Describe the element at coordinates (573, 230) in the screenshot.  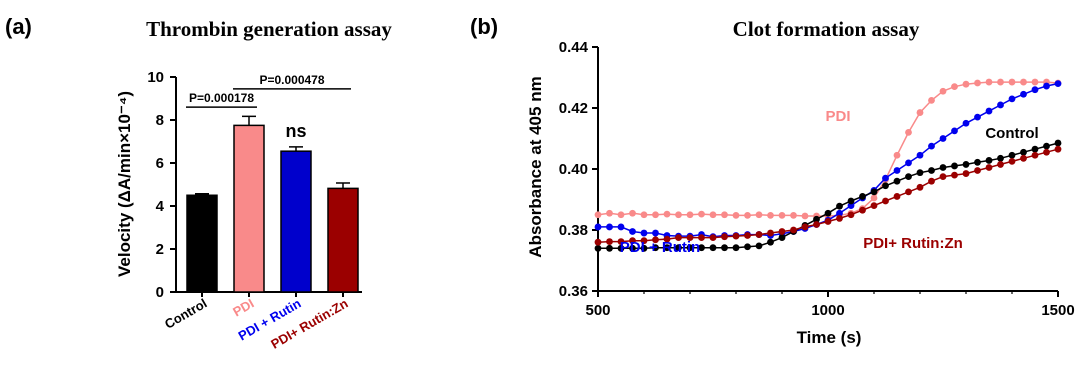
I see `y-tick-label: 0.38` at that location.